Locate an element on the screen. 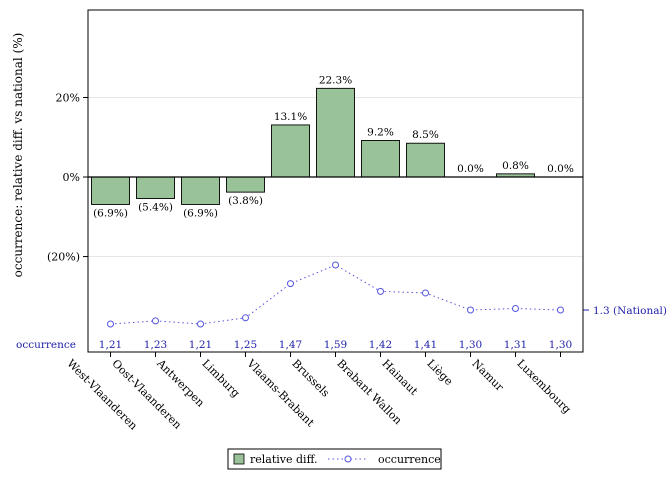 The image size is (672, 480). national-label: 1.3 (National) is located at coordinates (630, 311).